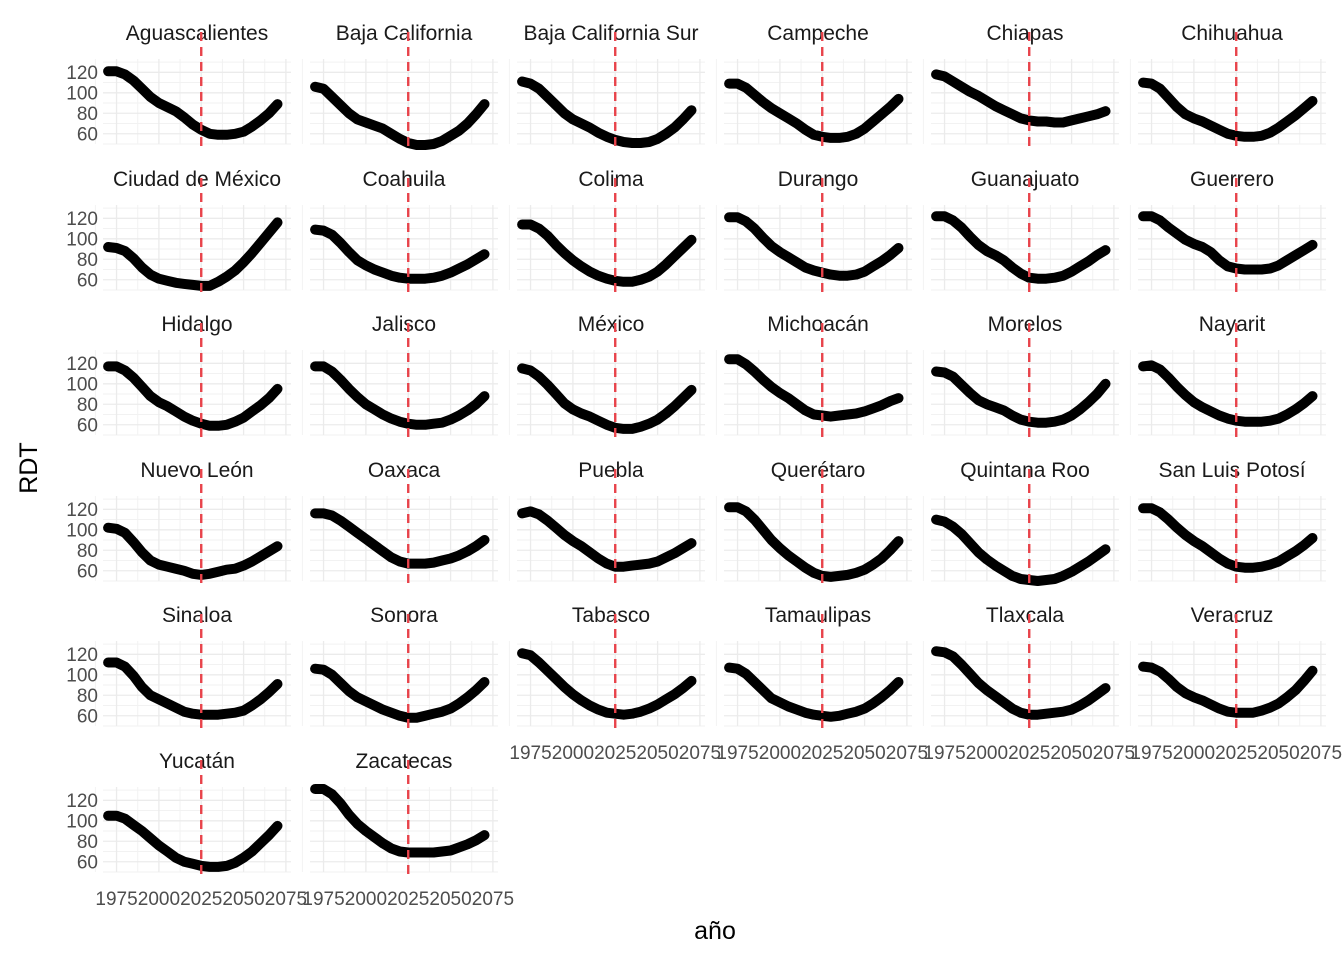  I want to click on facet-strip-label: Nuevo León, so click(196, 470).